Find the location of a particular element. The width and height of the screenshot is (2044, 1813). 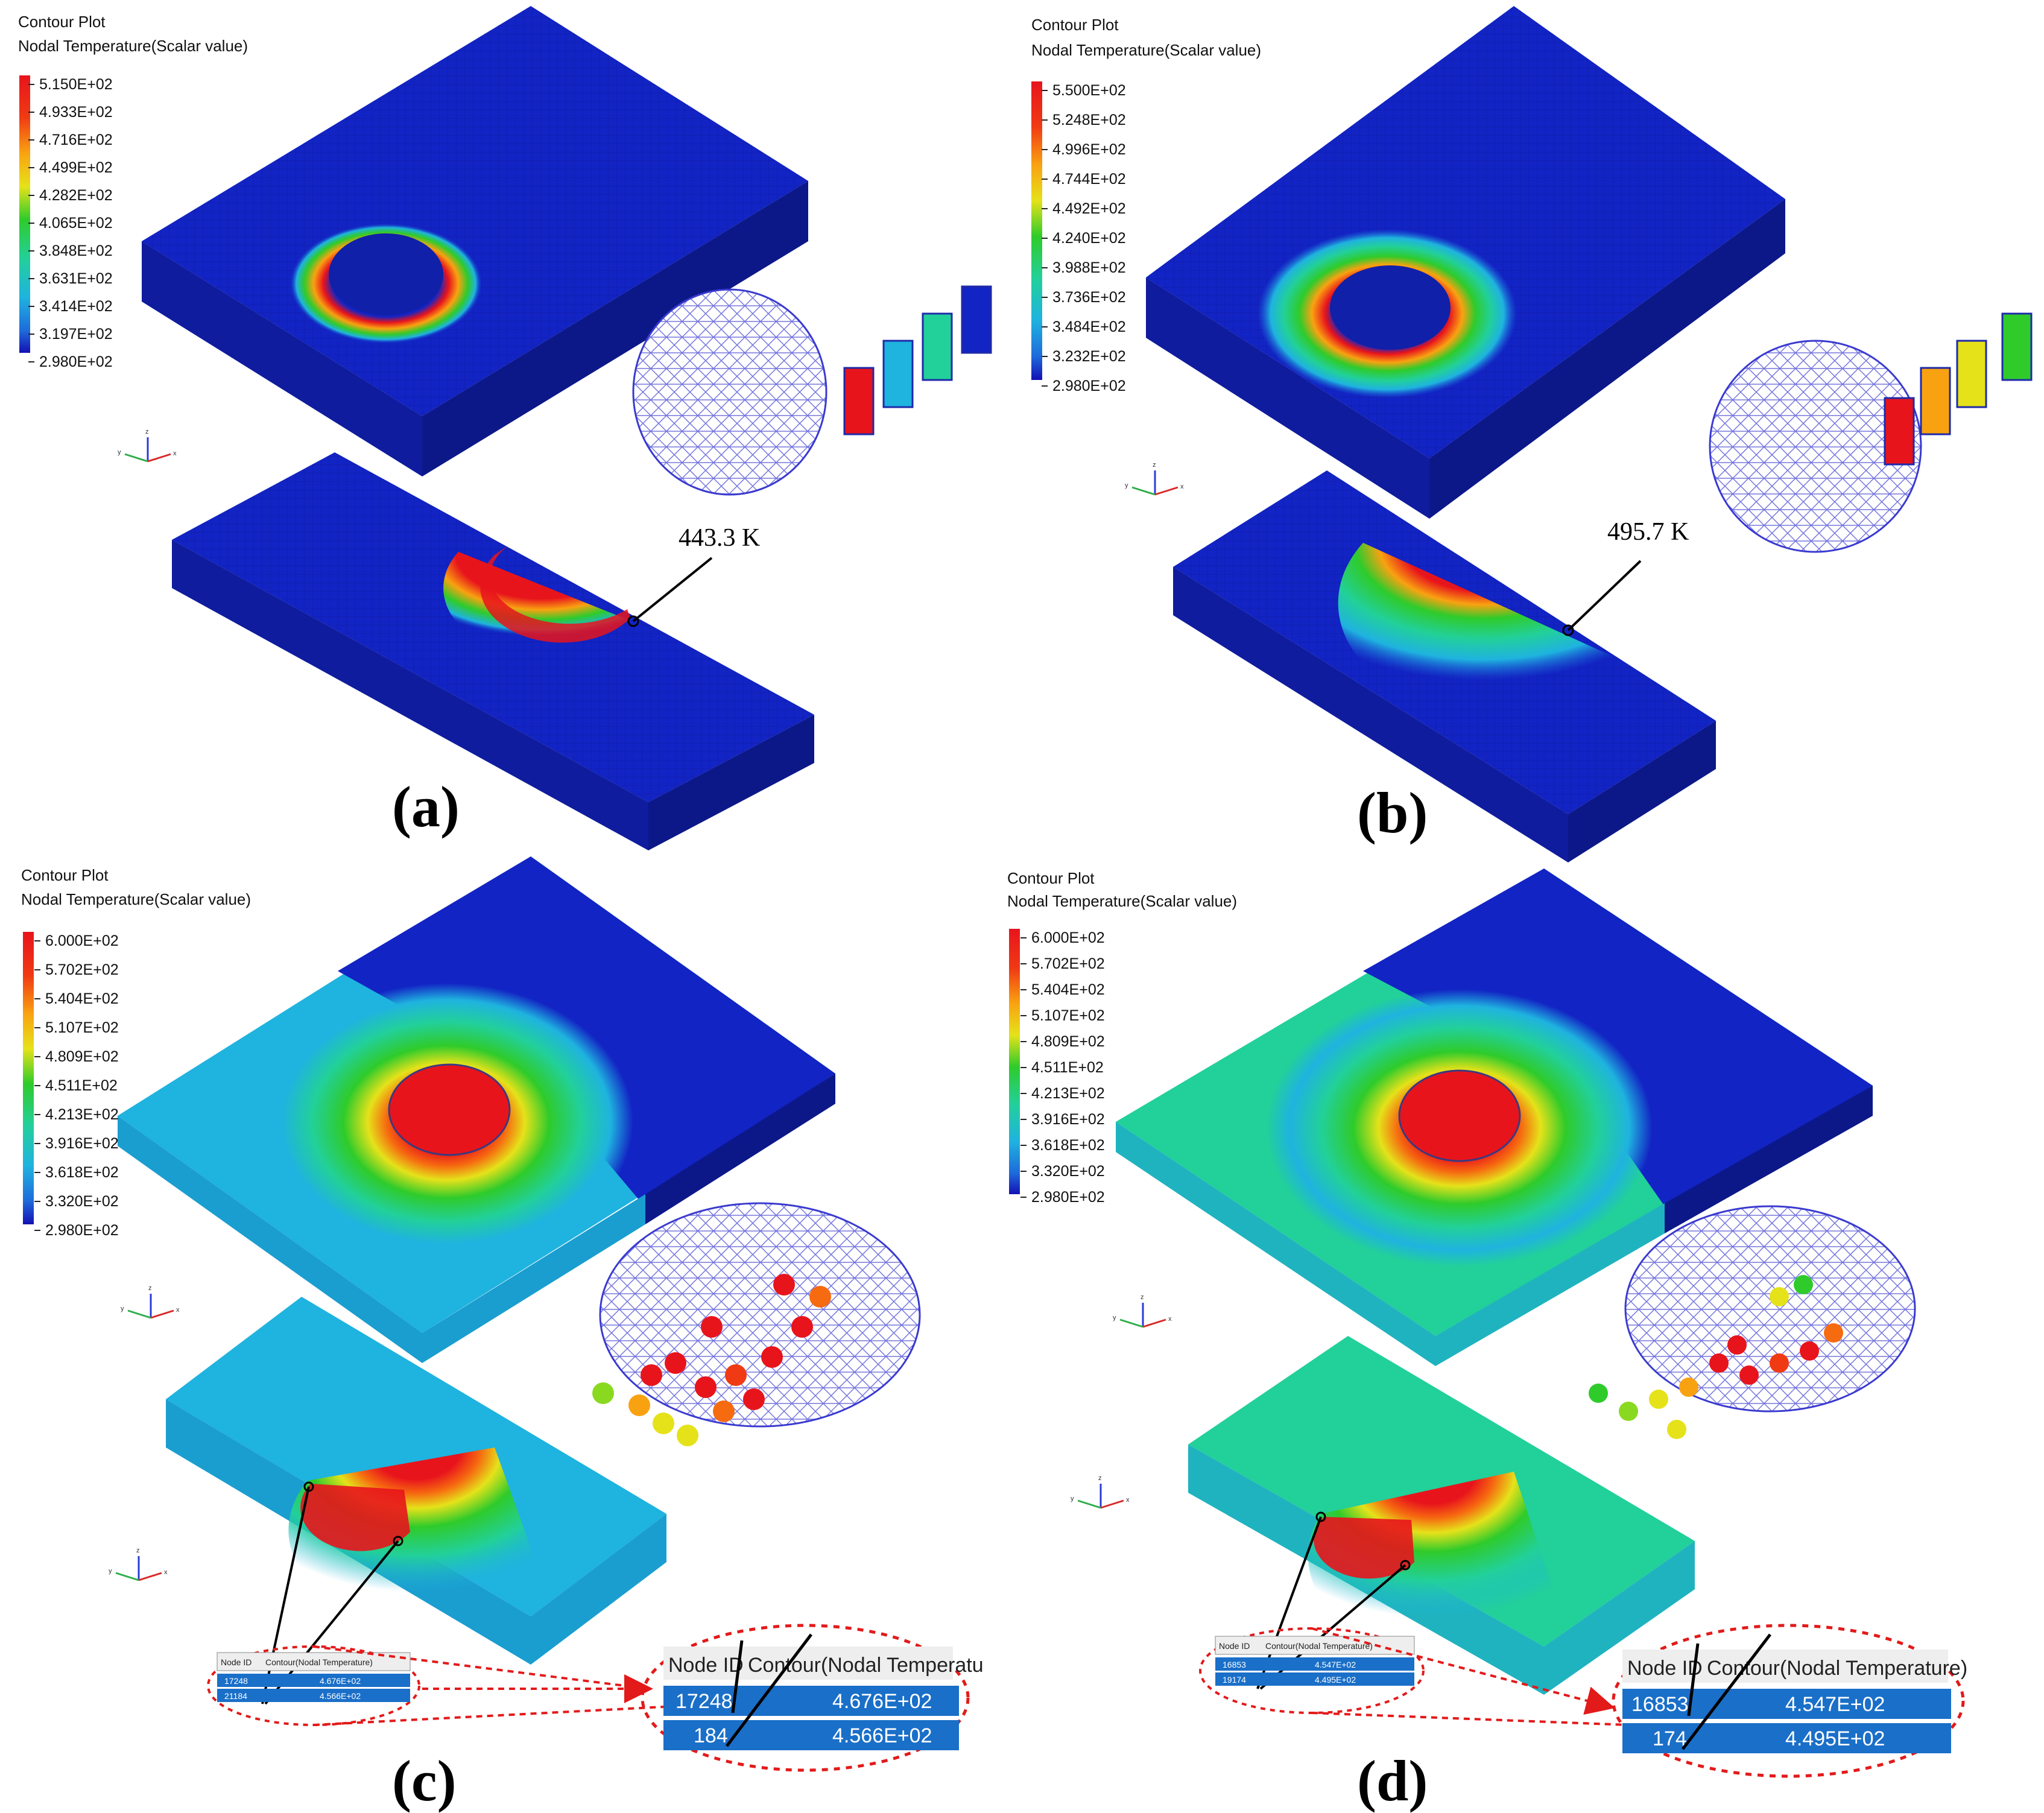

table-cell-value: 4.547E+02 is located at coordinates (1335, 1664).